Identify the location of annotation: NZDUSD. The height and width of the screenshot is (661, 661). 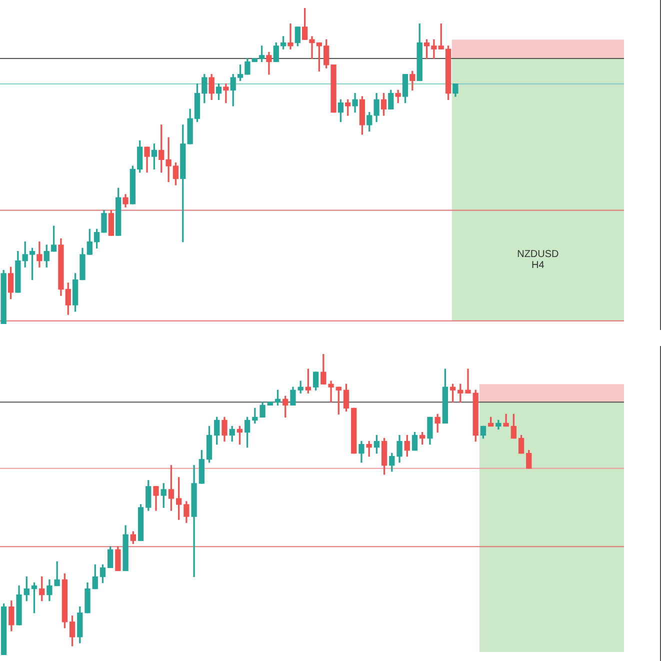
(538, 254).